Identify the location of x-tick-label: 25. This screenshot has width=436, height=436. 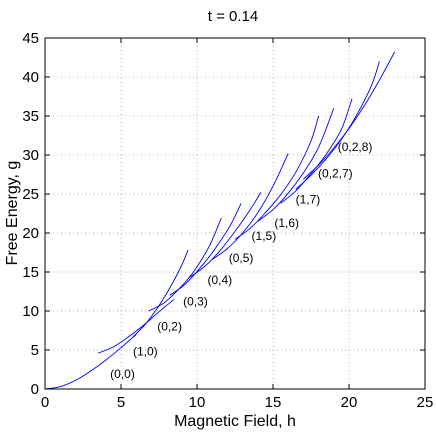
(425, 402).